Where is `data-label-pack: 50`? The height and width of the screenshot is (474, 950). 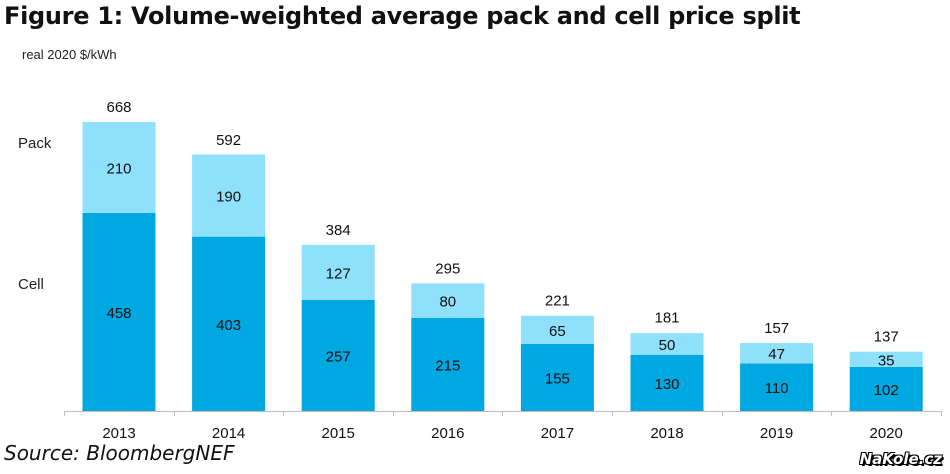 data-label-pack: 50 is located at coordinates (667, 345).